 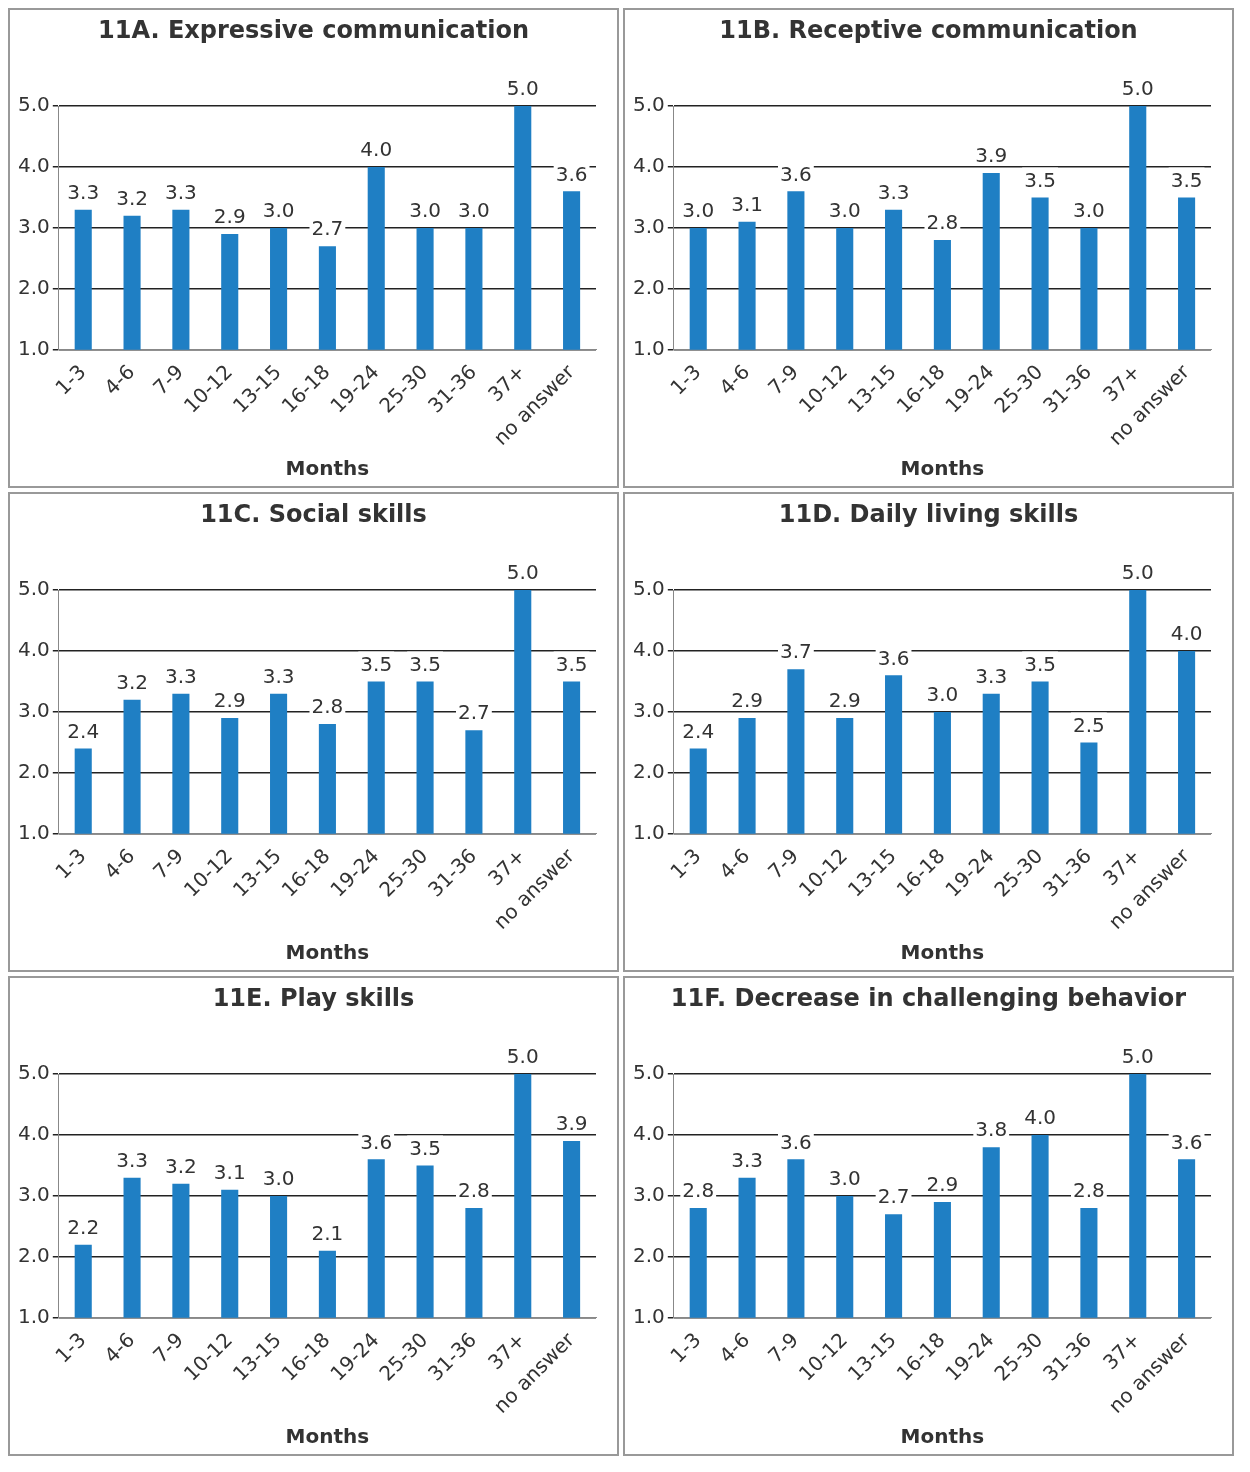 What do you see at coordinates (327, 1232) in the screenshot?
I see `data-label: 2.1` at bounding box center [327, 1232].